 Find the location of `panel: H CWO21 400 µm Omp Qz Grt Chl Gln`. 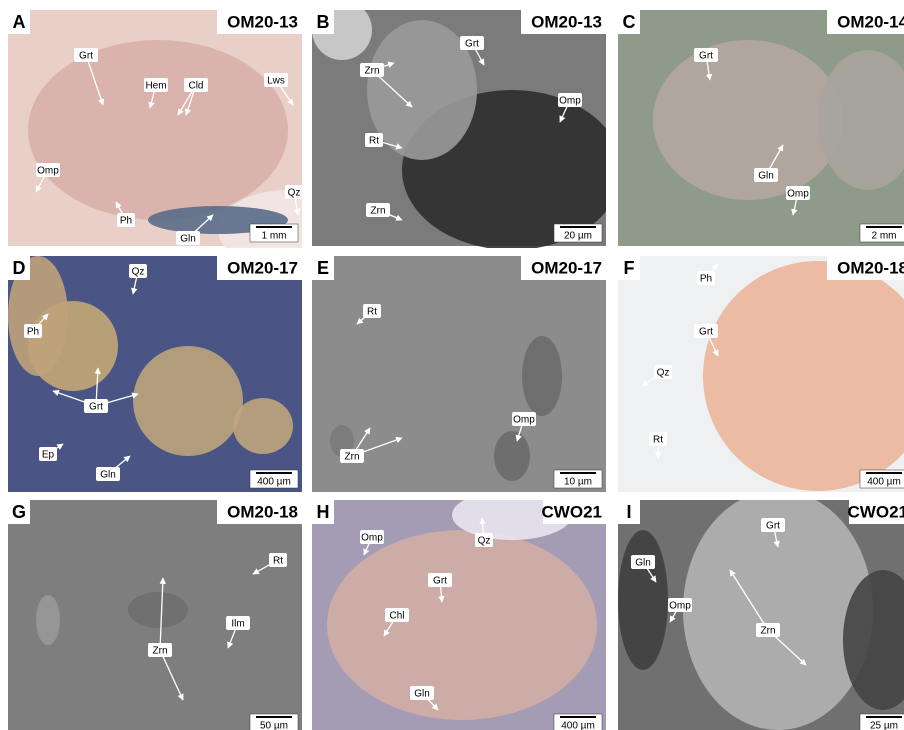

panel: H CWO21 400 µm Omp Qz Grt Chl Gln is located at coordinates (459, 615).